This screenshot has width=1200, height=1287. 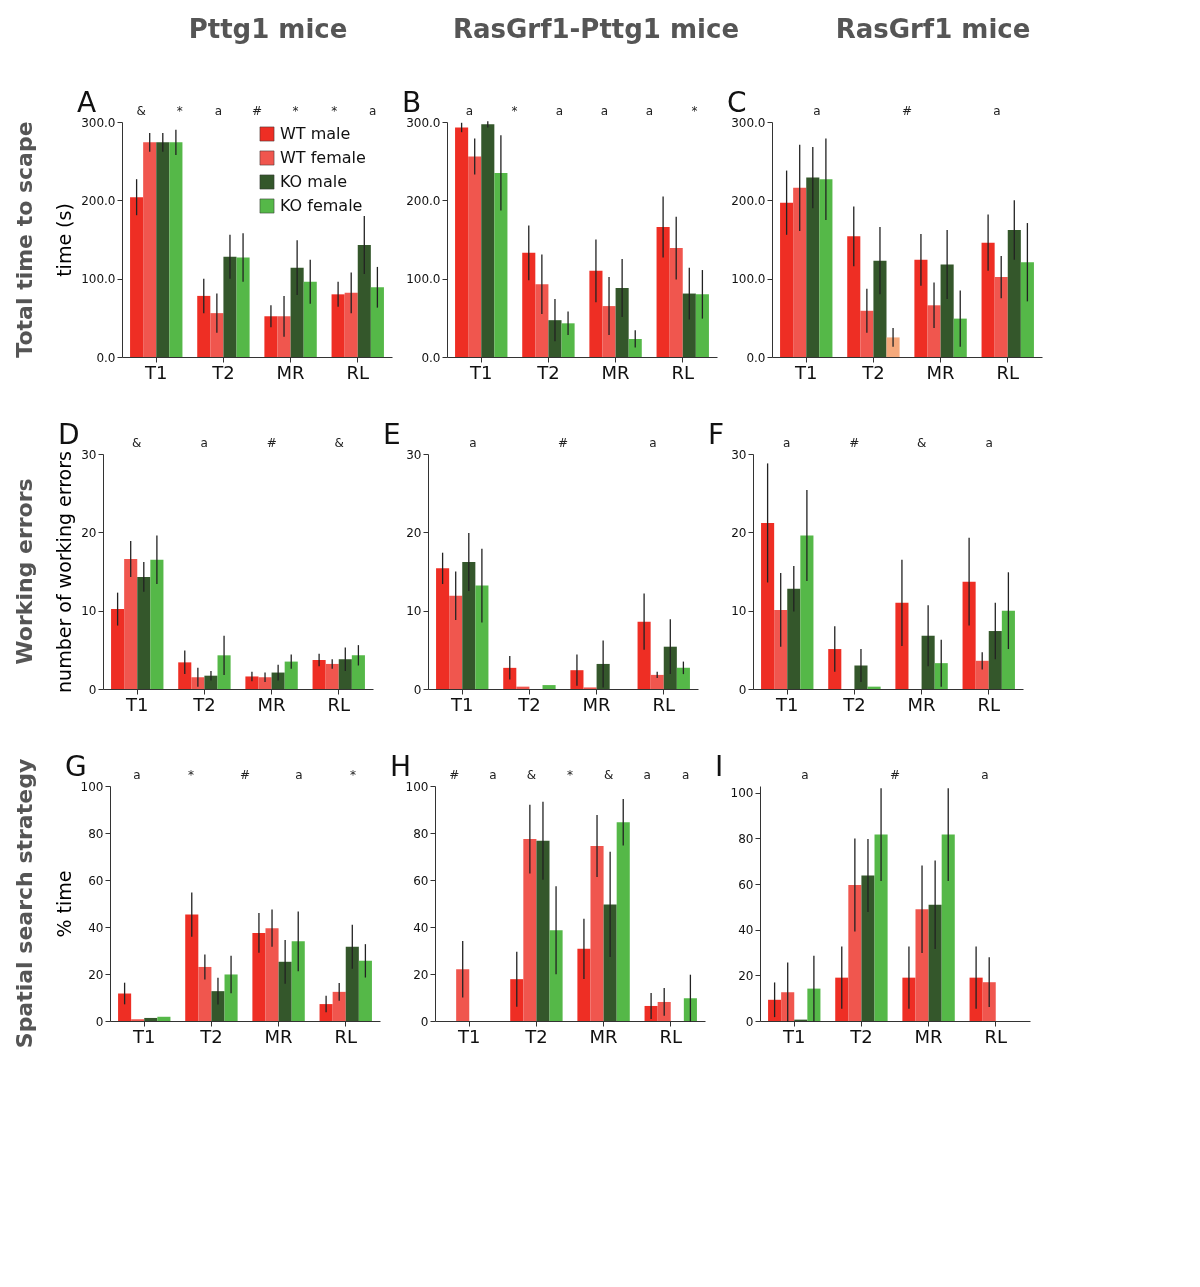 What do you see at coordinates (24, 903) in the screenshot?
I see `text: Spatial search strategy` at bounding box center [24, 903].